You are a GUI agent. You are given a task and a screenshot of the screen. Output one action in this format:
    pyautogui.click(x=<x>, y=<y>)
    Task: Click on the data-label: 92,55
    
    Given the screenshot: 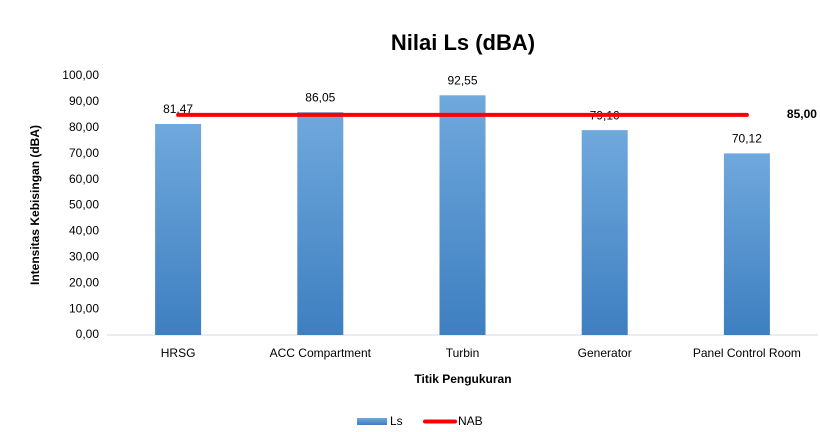 What is the action you would take?
    pyautogui.click(x=462, y=80)
    